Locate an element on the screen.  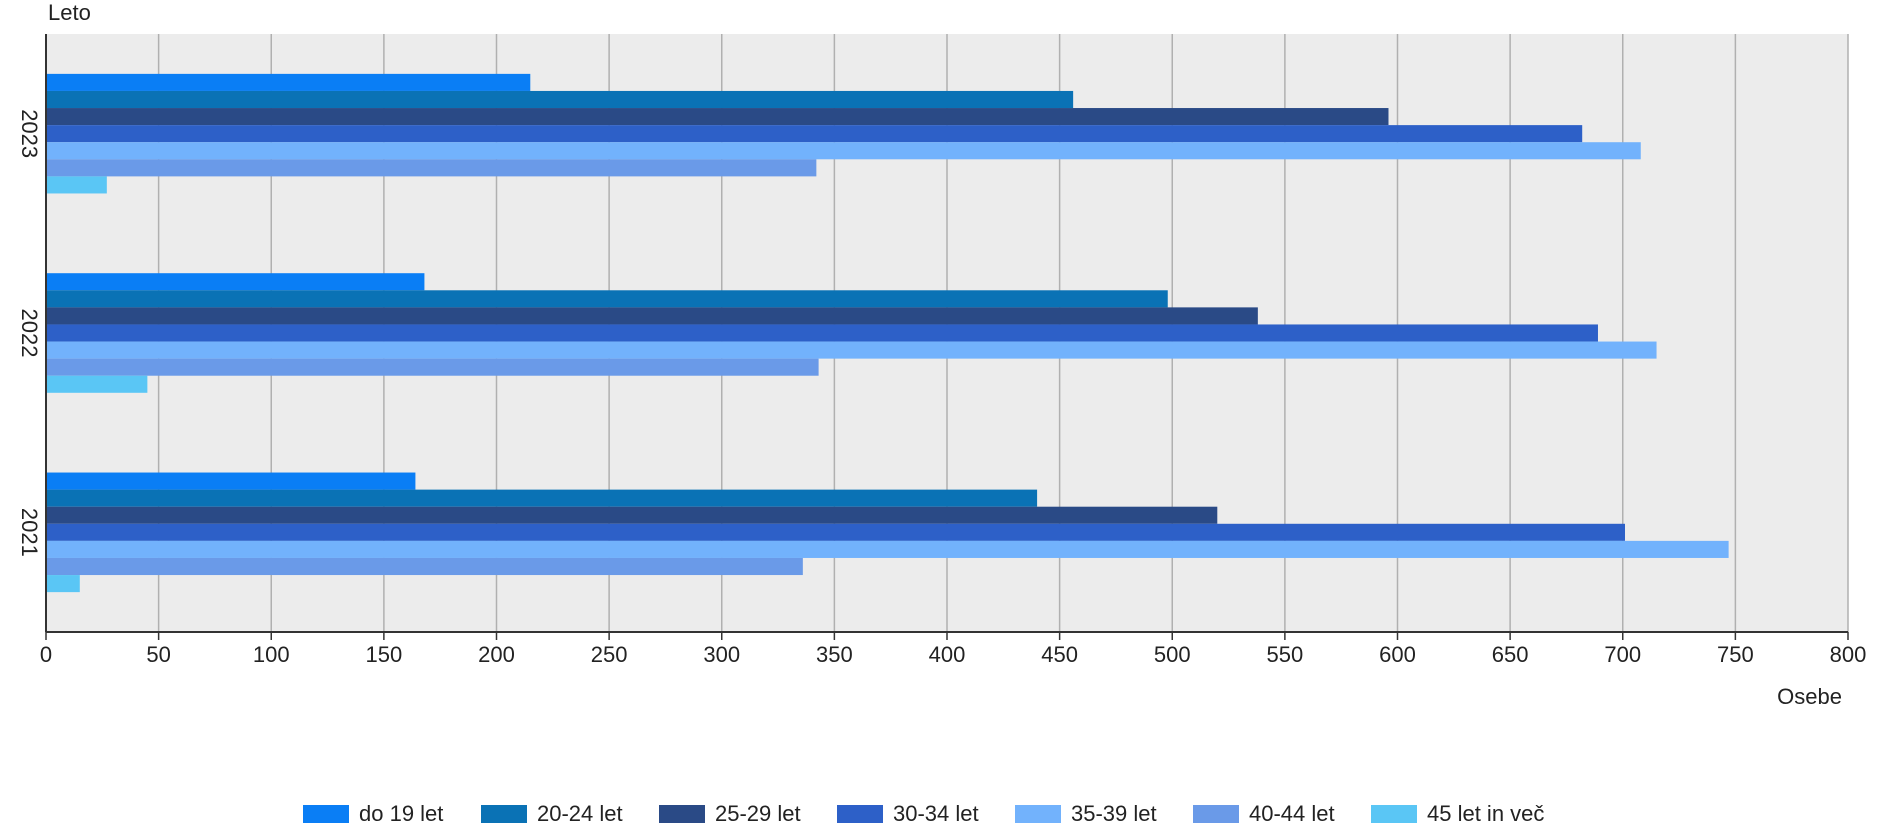
x-tick-label: 750 is located at coordinates (1735, 654).